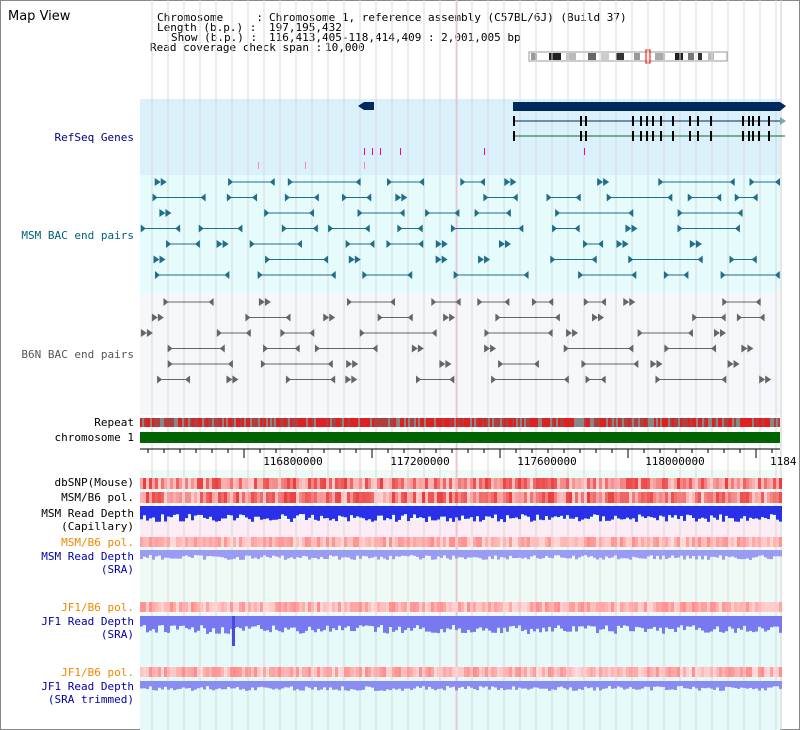  What do you see at coordinates (97, 672) in the screenshot?
I see `jf1-pol2-label: JF1/B6 pol.` at bounding box center [97, 672].